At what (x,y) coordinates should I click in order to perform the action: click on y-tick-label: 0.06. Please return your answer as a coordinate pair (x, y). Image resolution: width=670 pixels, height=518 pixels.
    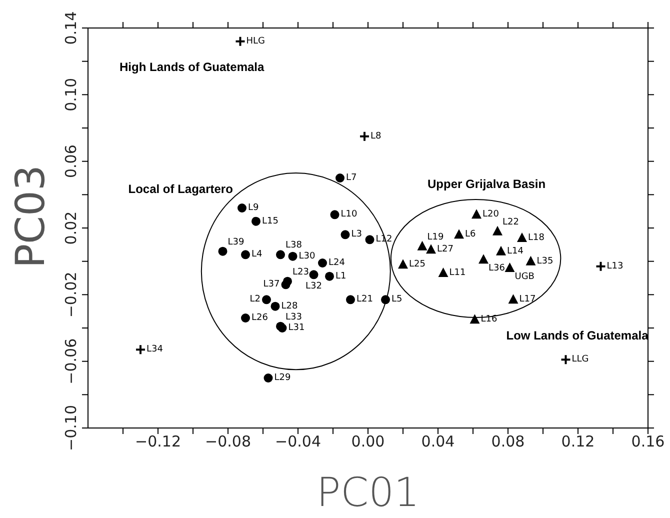
    Looking at the image, I should click on (71, 161).